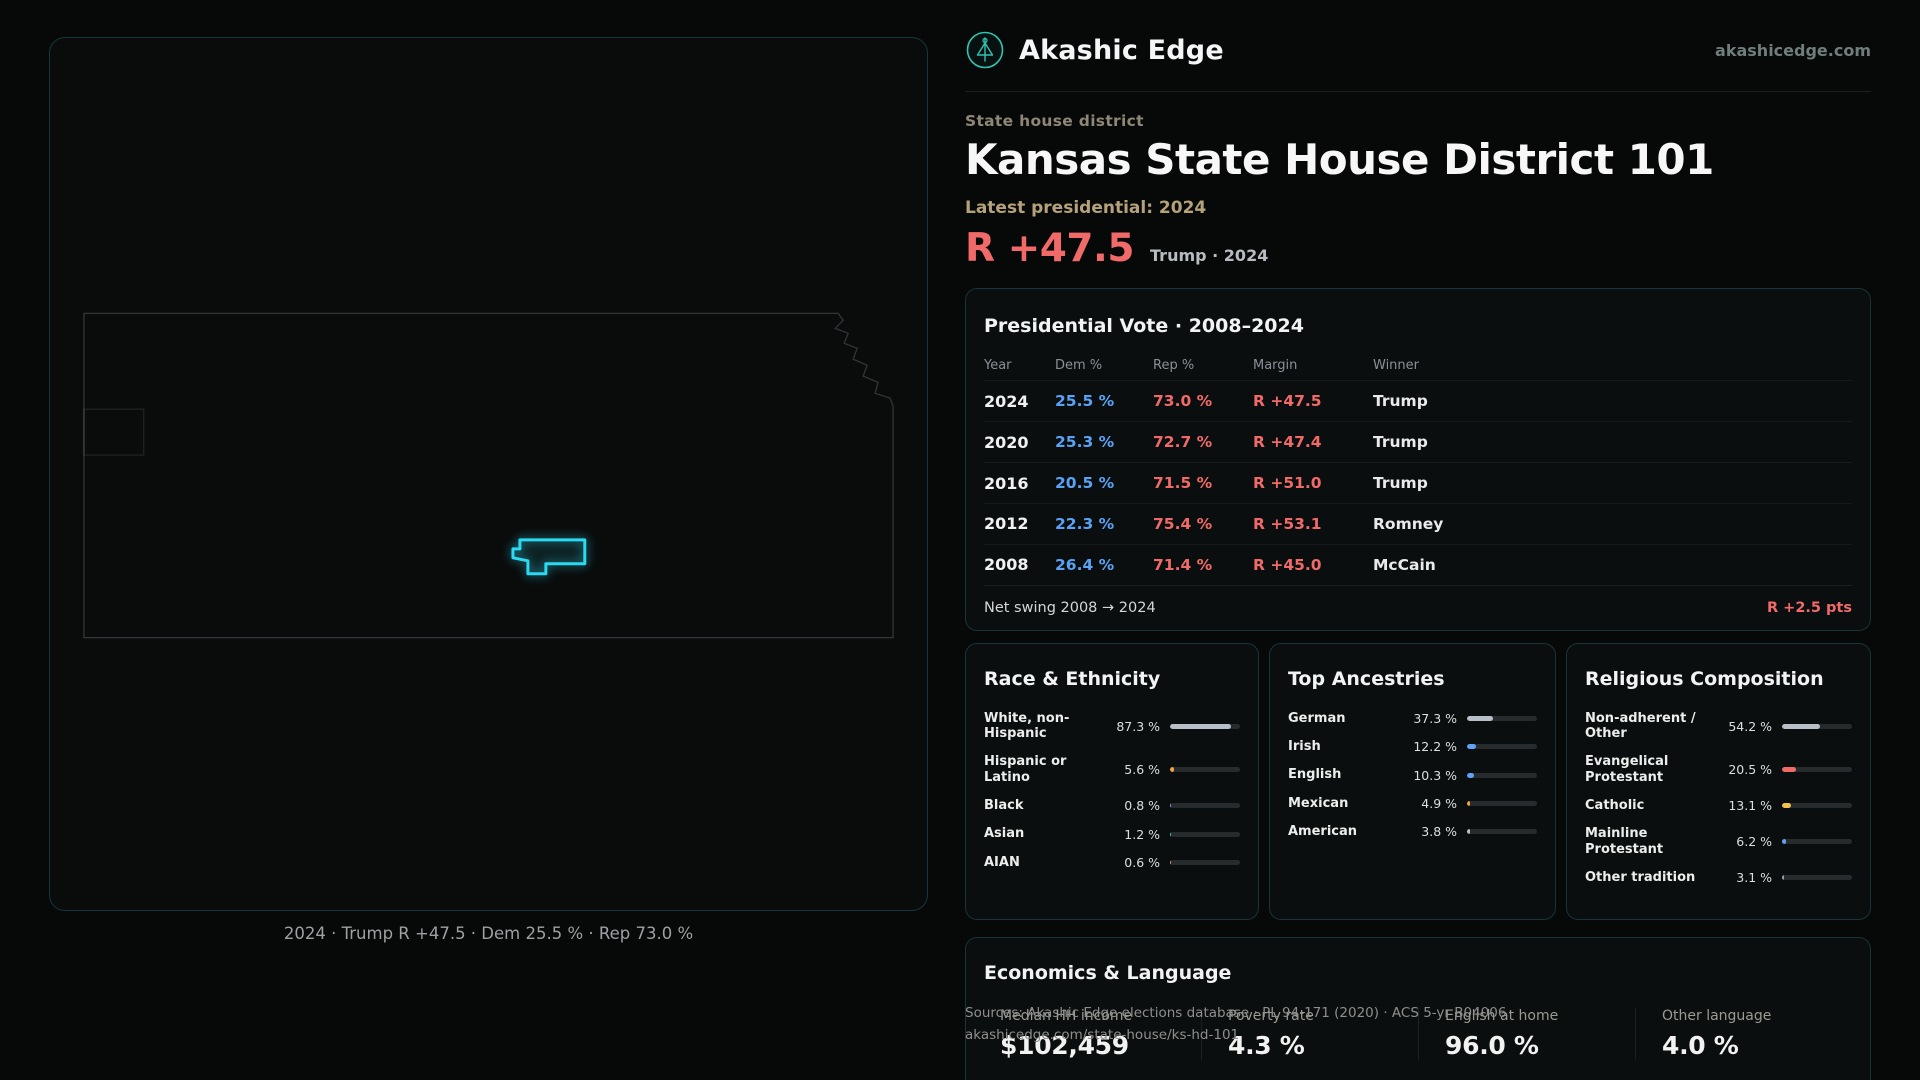 The height and width of the screenshot is (1080, 1920). Describe the element at coordinates (1754, 878) in the screenshot. I see `demo-value: 3.1 %` at that location.